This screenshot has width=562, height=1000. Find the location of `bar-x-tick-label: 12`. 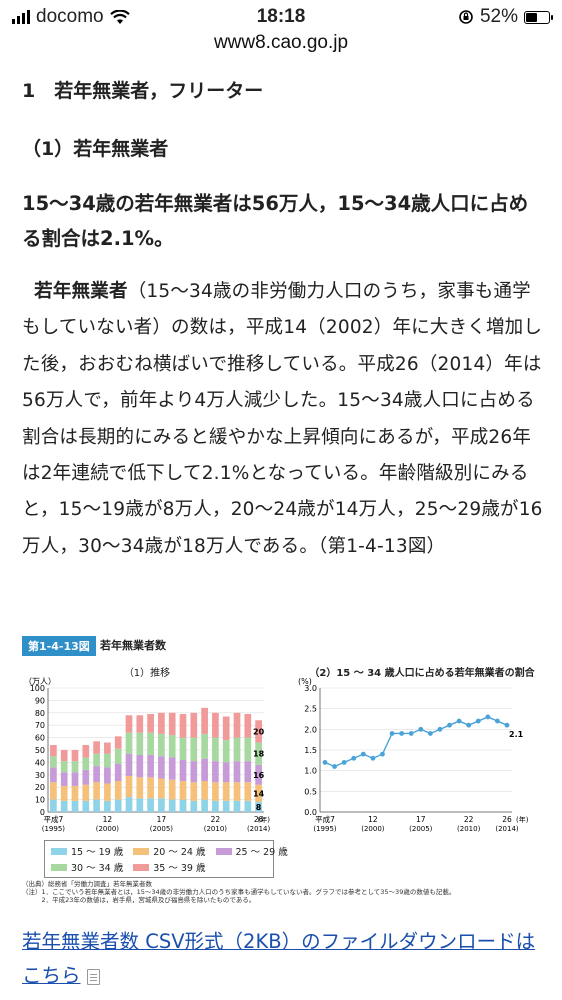

bar-x-tick-label: 12 is located at coordinates (108, 819).